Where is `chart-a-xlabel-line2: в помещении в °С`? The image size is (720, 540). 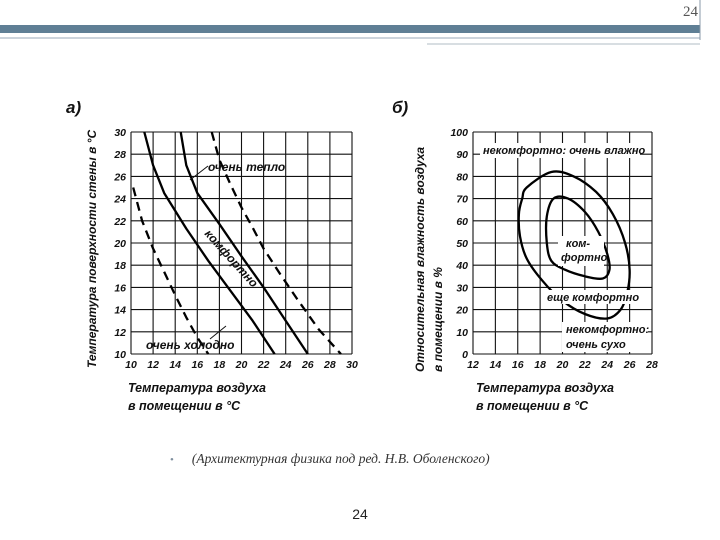 chart-a-xlabel-line2: в помещении в °С is located at coordinates (184, 406).